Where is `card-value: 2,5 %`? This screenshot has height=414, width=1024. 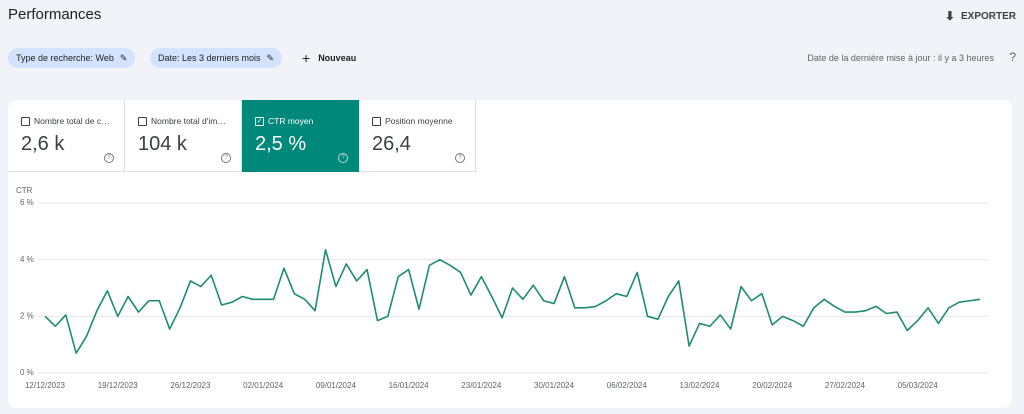 card-value: 2,5 % is located at coordinates (281, 144).